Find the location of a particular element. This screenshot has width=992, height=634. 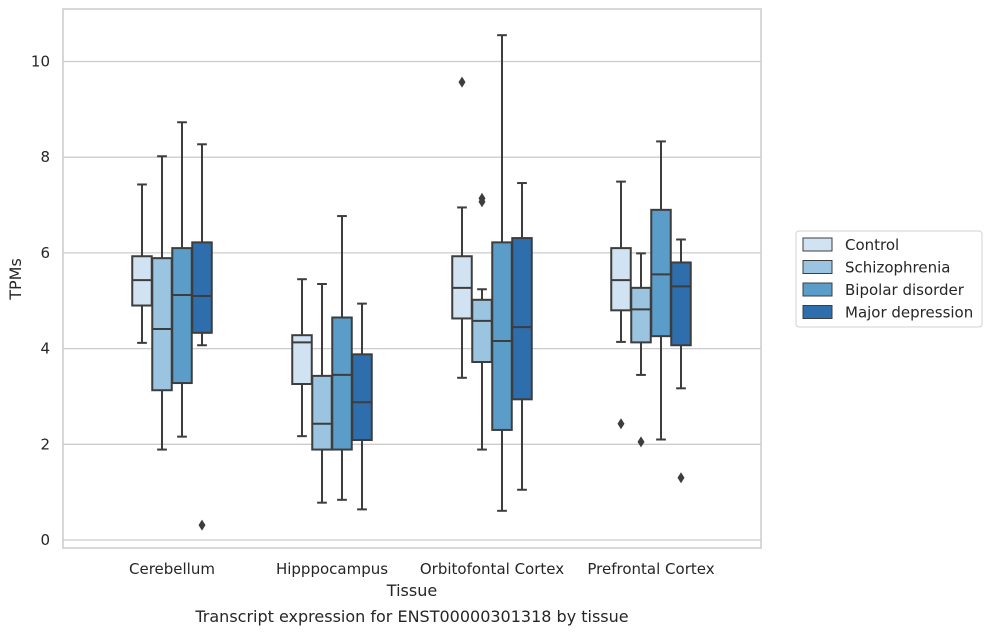

y-axis-title: TPMs is located at coordinates (15, 279).